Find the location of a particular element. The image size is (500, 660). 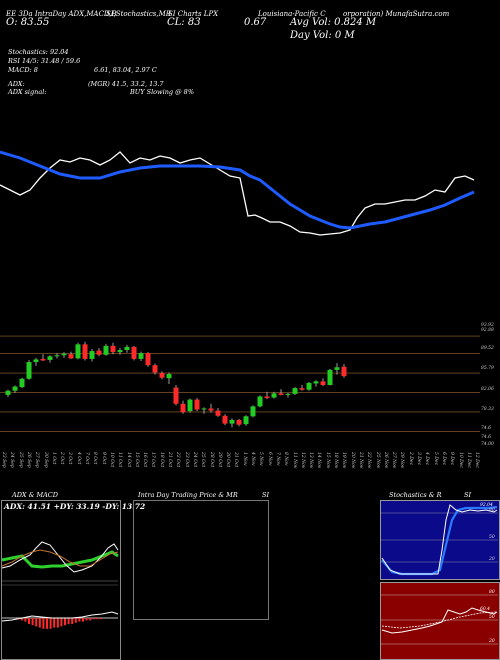

stoch-value-label: 92.04 is located at coordinates (486, 505).